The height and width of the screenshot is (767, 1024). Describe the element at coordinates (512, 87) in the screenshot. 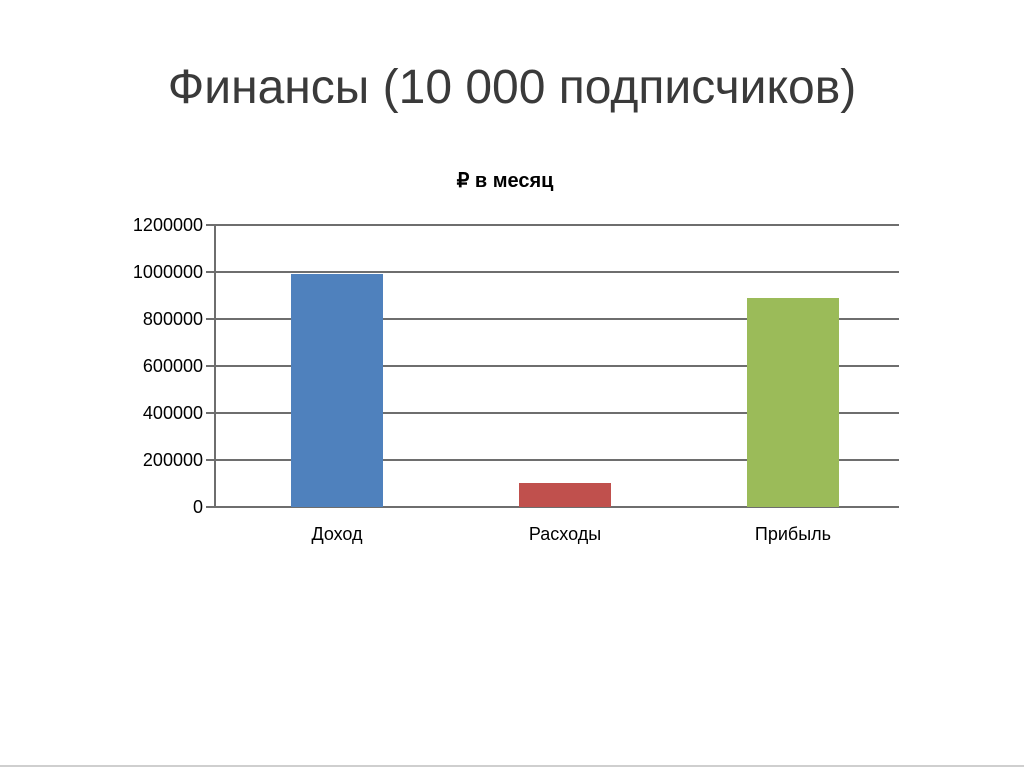

I see `slide-title: Финансы (10 000 подписчиков)` at that location.